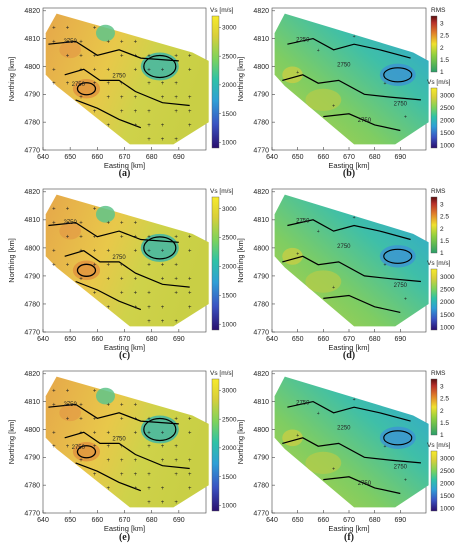  What do you see at coordinates (375, 520) in the screenshot?
I see `x-tick-label: 680` at bounding box center [375, 520].